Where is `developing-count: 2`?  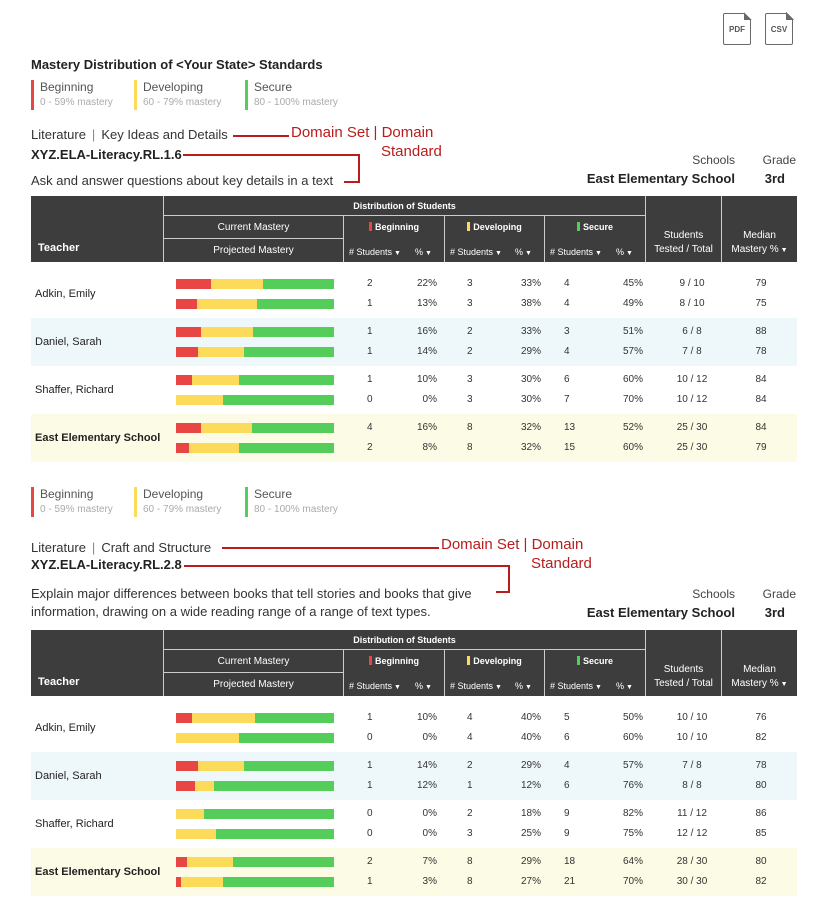 developing-count: 2 is located at coordinates (470, 351).